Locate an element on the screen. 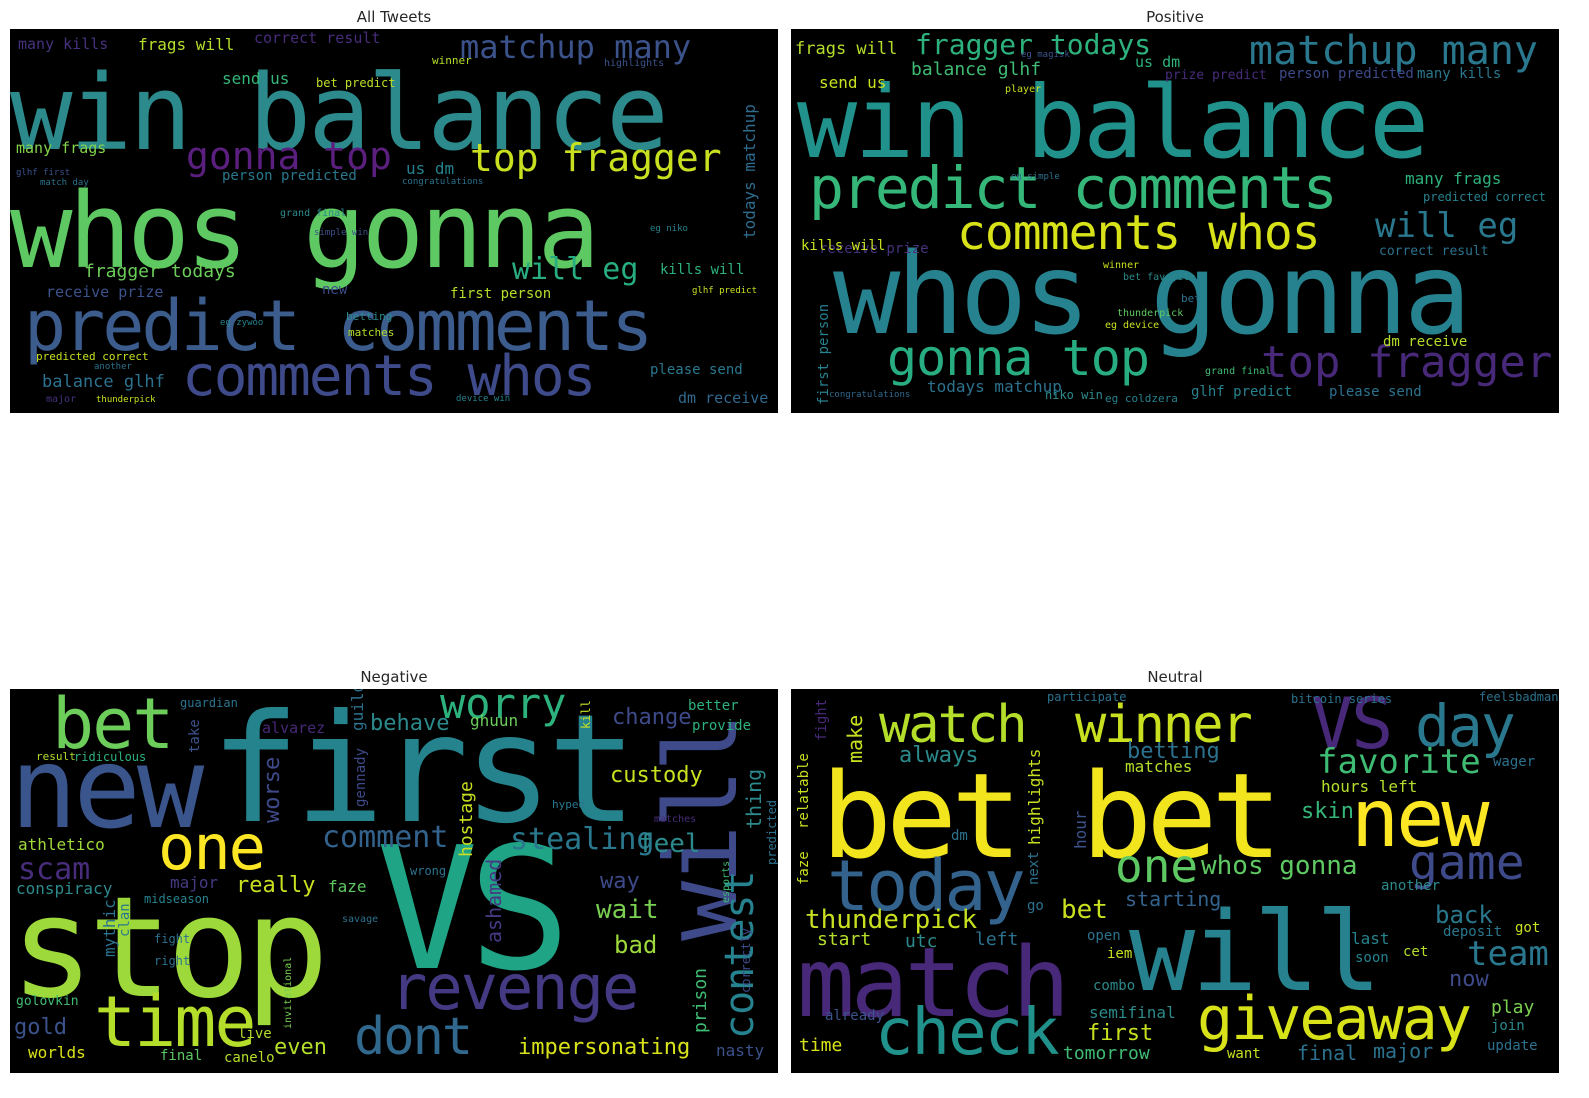  word: play is located at coordinates (1513, 1007).